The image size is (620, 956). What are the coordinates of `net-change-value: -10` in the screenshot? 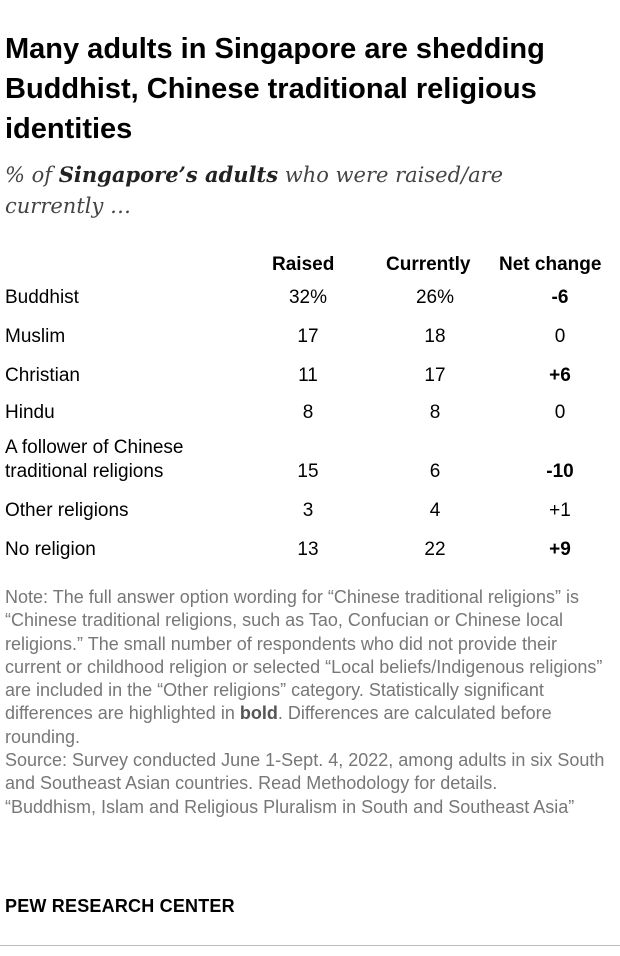 It's located at (560, 471).